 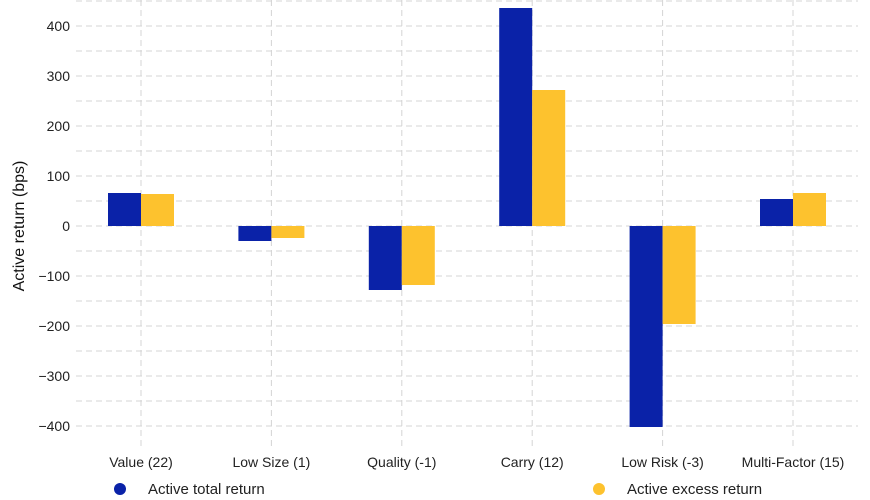 I want to click on y-tick-label: 400, so click(x=59, y=26).